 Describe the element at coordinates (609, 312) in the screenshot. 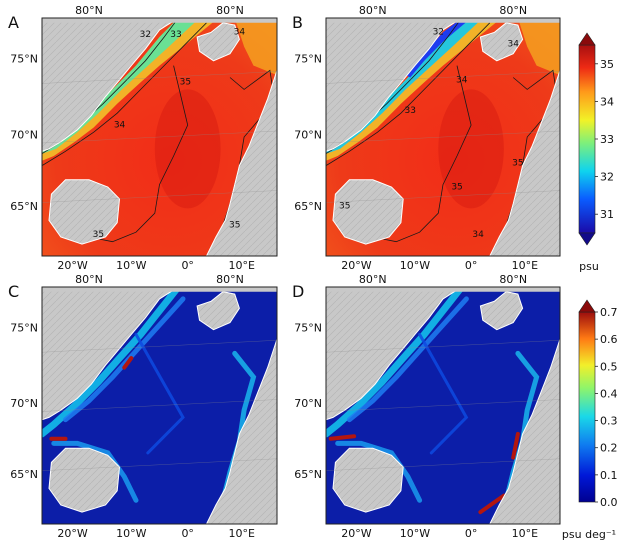

I see `colorbar-tick-label: 0.7` at that location.